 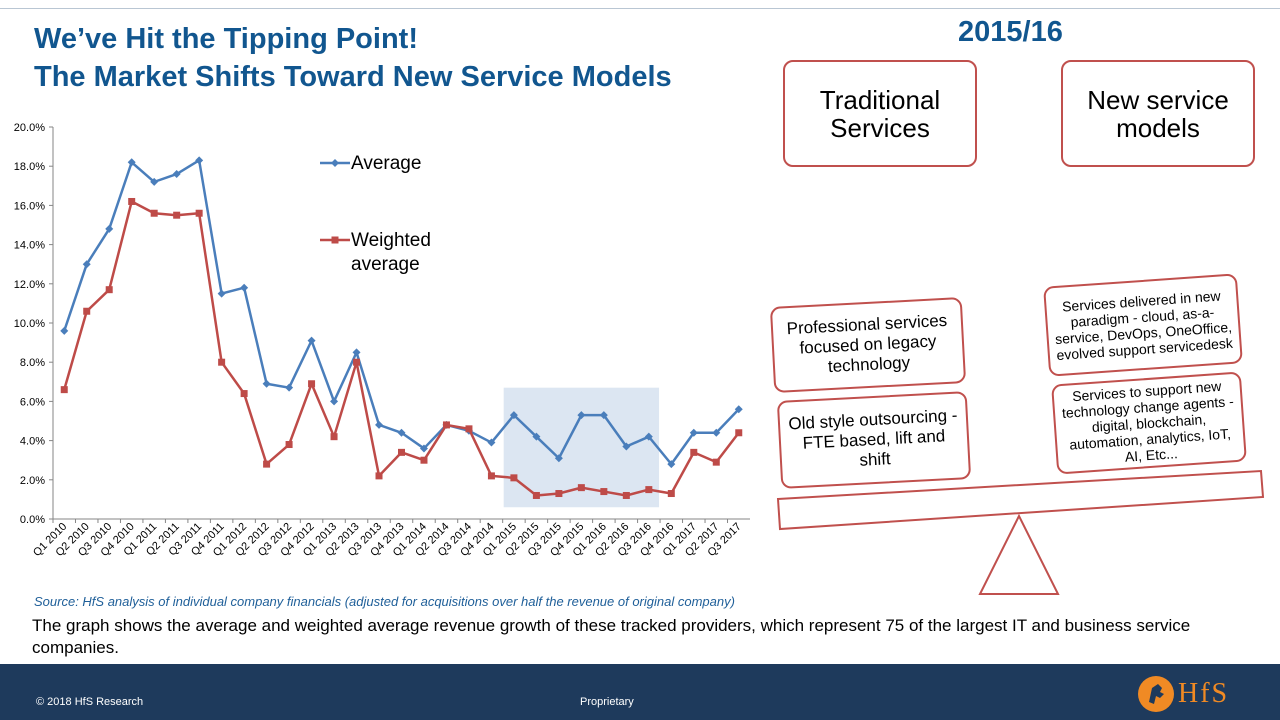 I want to click on hfs-logo: HfS, so click(x=1191, y=694).